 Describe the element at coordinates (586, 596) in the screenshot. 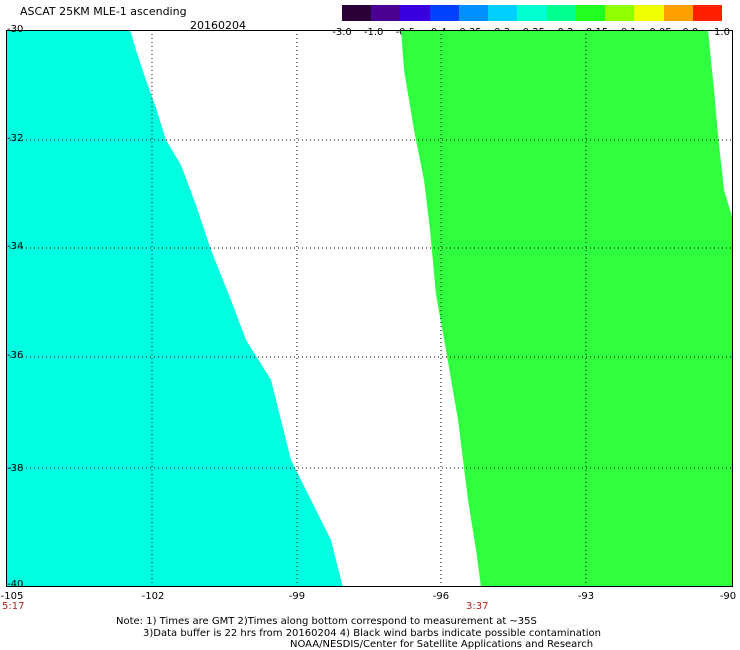

I see `lon-label-93: -93` at that location.